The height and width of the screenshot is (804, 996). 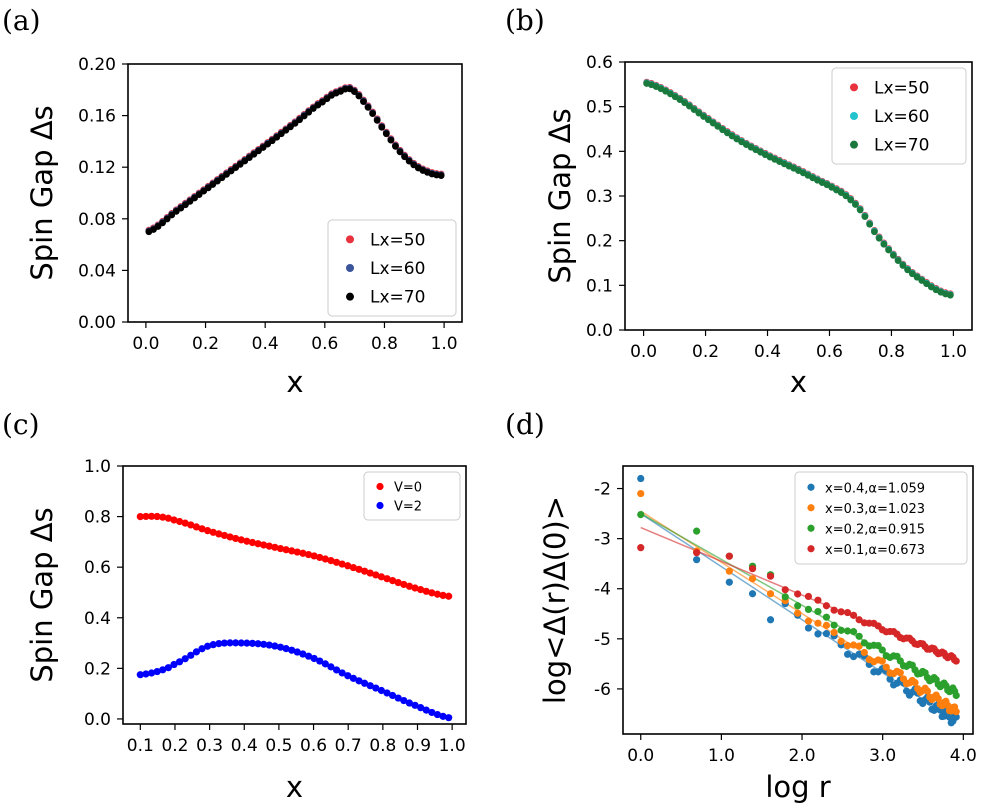 What do you see at coordinates (525, 424) in the screenshot?
I see `panel-label-d: (d)` at bounding box center [525, 424].